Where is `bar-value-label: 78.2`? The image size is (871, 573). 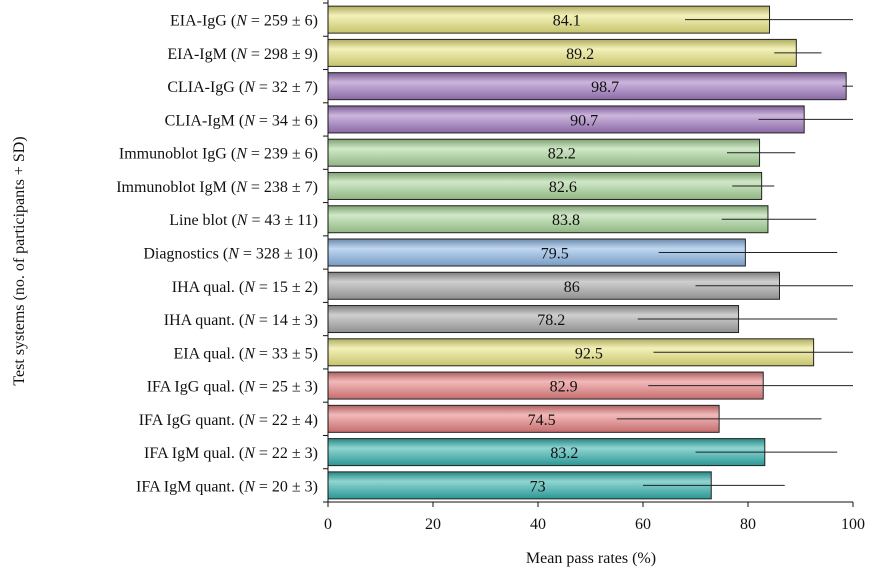 bar-value-label: 78.2 is located at coordinates (551, 320).